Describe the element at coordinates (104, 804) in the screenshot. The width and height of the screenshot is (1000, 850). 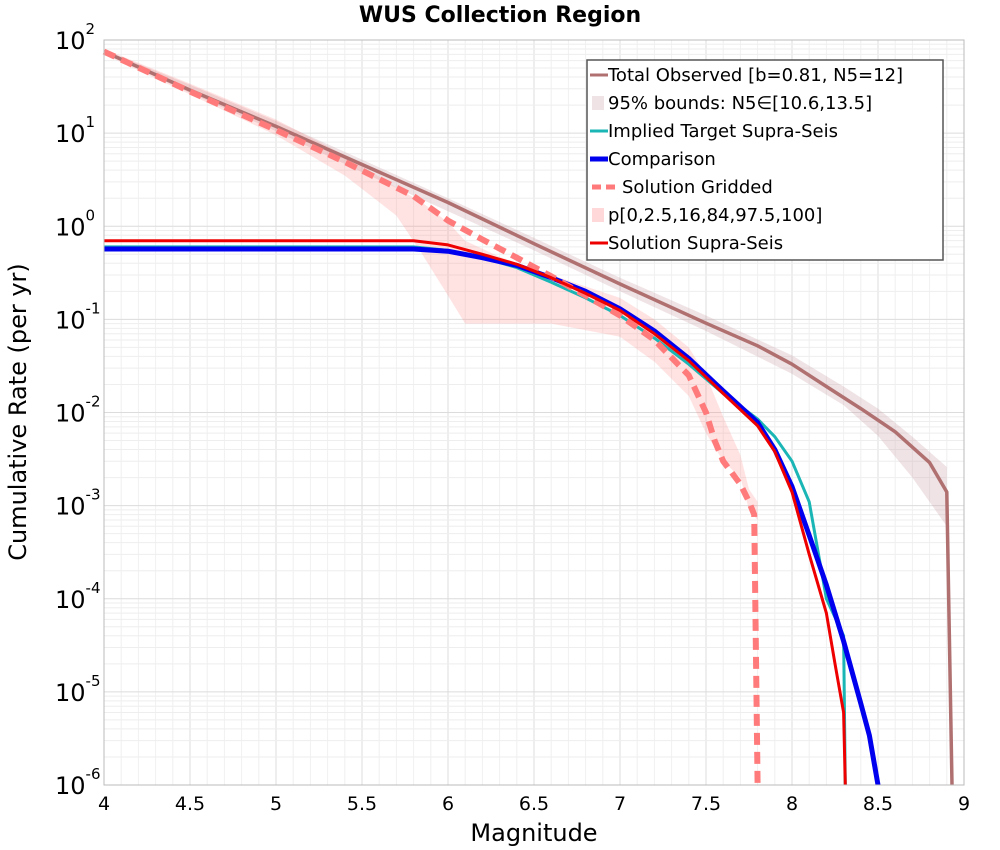
I see `x-tick-label: 4` at that location.